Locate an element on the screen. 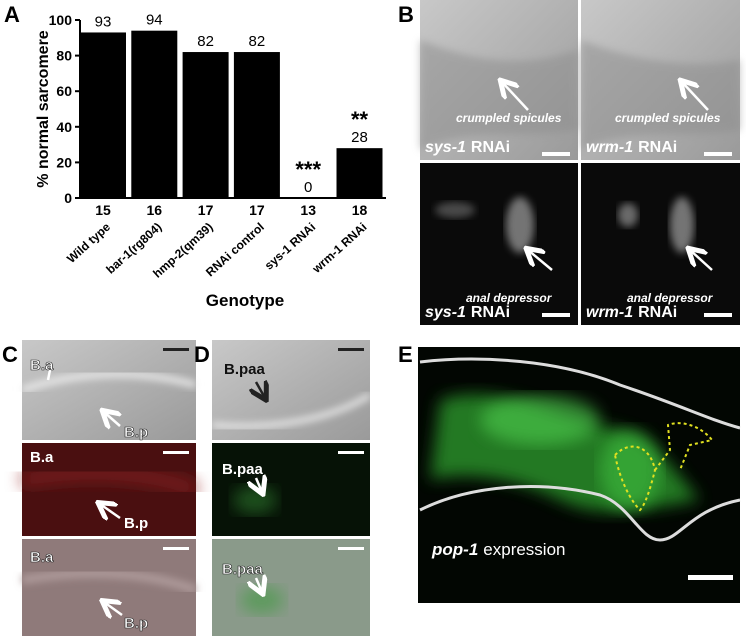  x-axis-label: Genotype is located at coordinates (245, 300).